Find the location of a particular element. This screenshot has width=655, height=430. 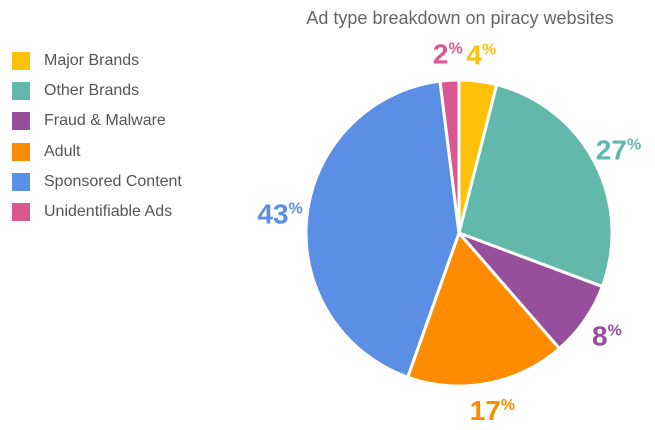

slice-label-major-brands: 4% is located at coordinates (481, 54).